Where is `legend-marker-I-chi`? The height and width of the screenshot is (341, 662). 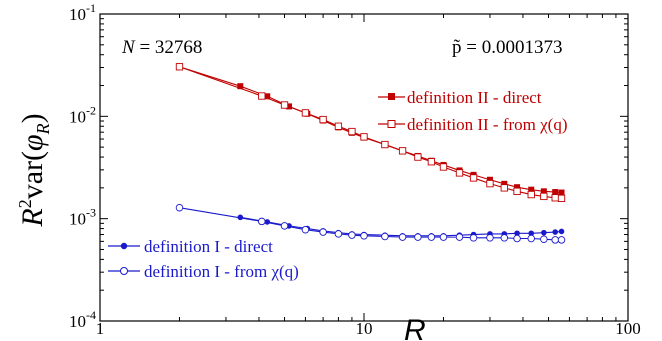 legend-marker-I-chi is located at coordinates (124, 271).